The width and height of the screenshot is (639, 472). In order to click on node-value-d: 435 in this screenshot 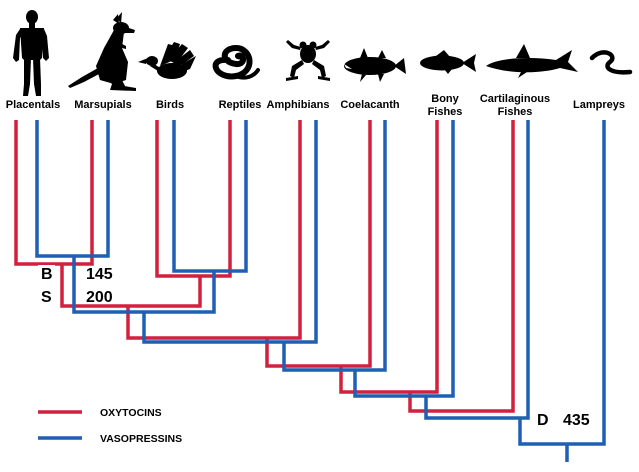, I will do `click(576, 420)`.